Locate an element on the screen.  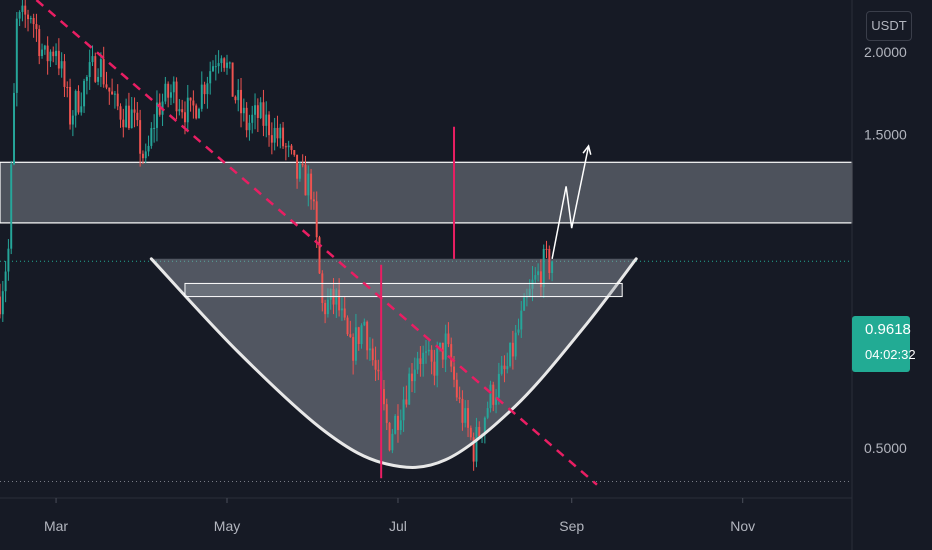
x-tick-label: May is located at coordinates (227, 526).